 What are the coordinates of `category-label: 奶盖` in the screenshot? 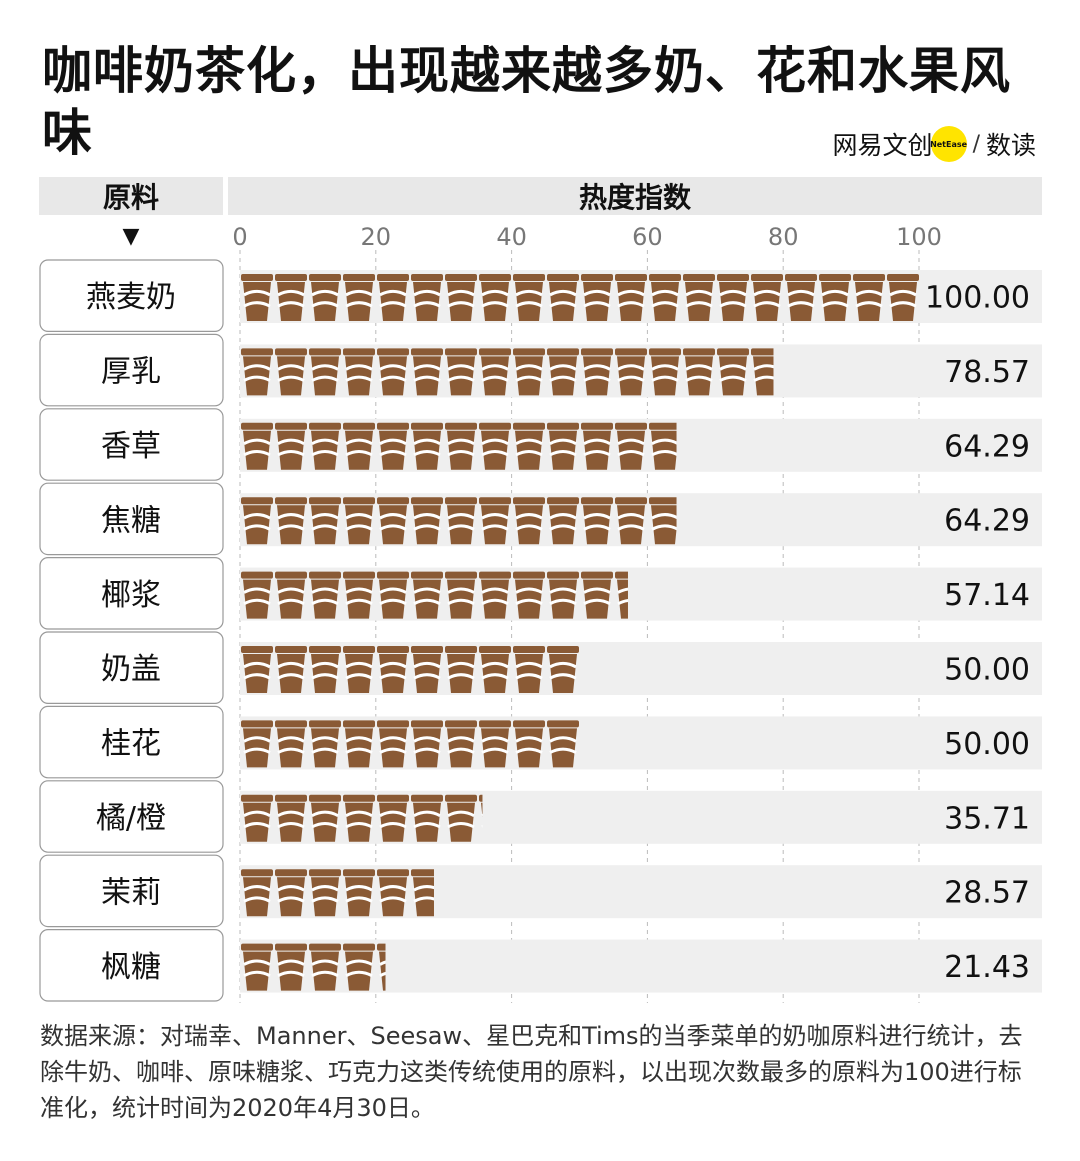 It's located at (131, 669).